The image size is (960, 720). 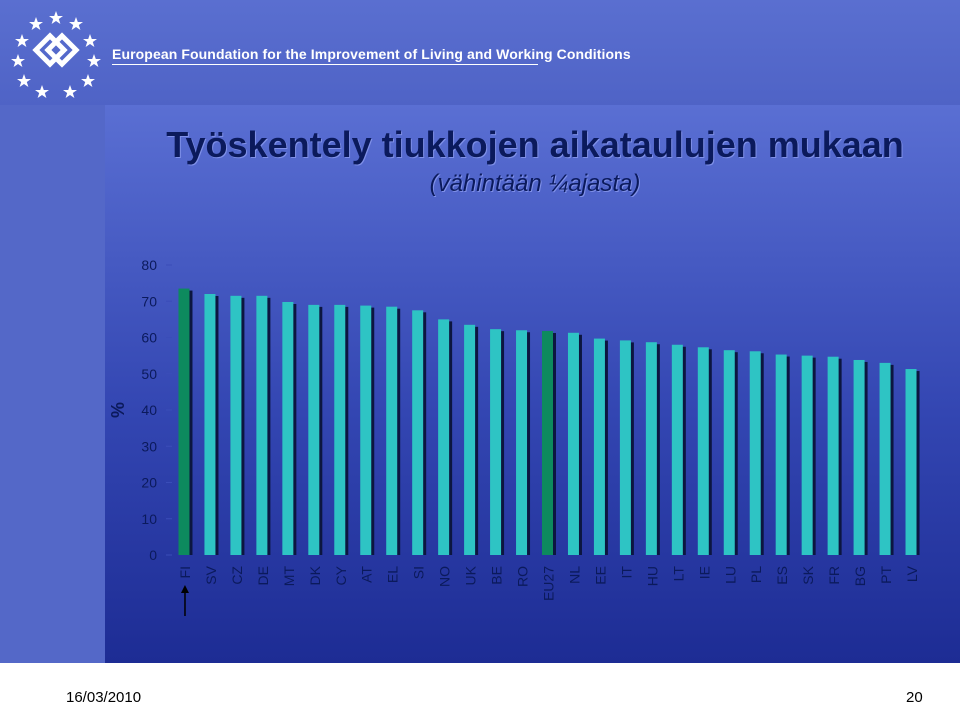 I want to click on x-tick-label: NL, so click(x=574, y=575).